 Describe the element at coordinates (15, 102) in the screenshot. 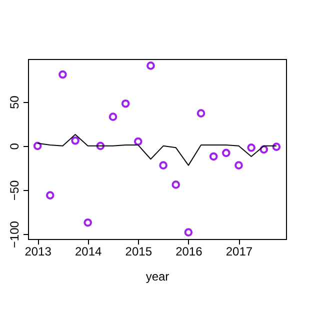

I see `y-tick-label: 50` at that location.